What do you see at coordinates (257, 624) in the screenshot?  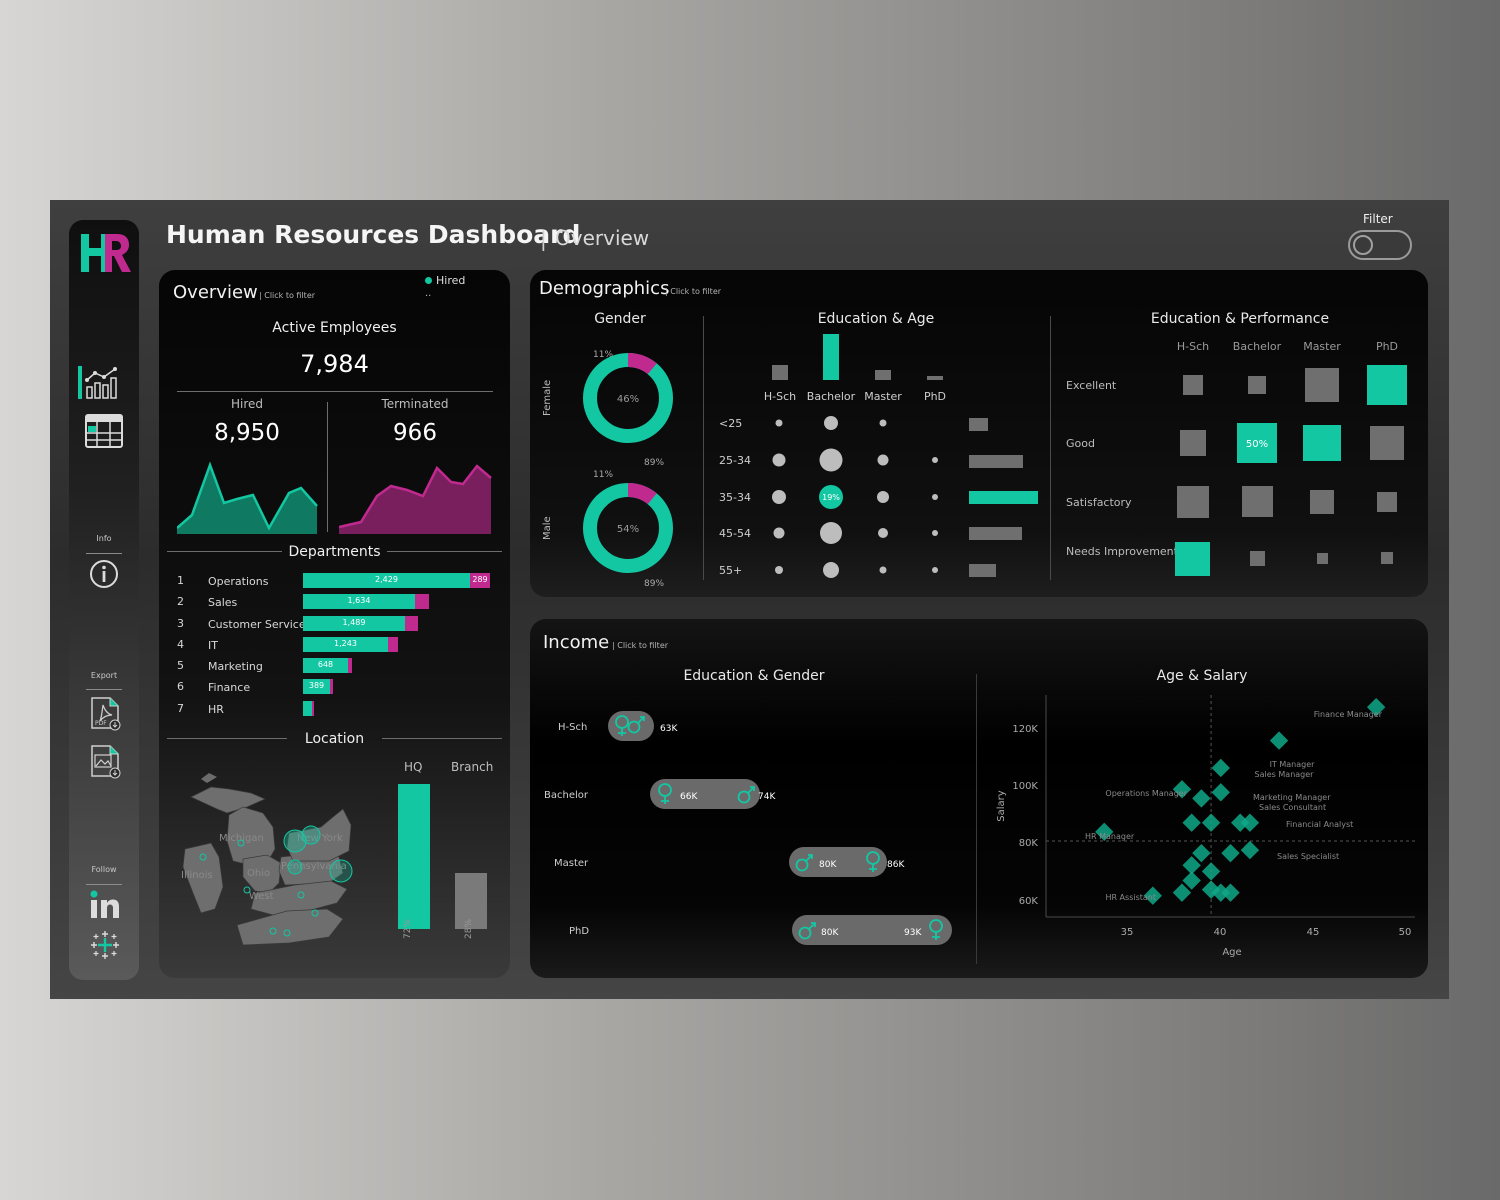 I see `department-name: Customer Service` at bounding box center [257, 624].